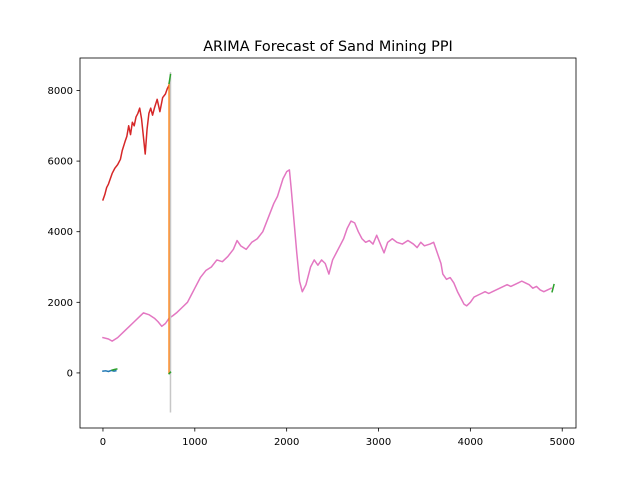 The height and width of the screenshot is (484, 640). Describe the element at coordinates (194, 442) in the screenshot. I see `x-tick-label: 1000` at that location.